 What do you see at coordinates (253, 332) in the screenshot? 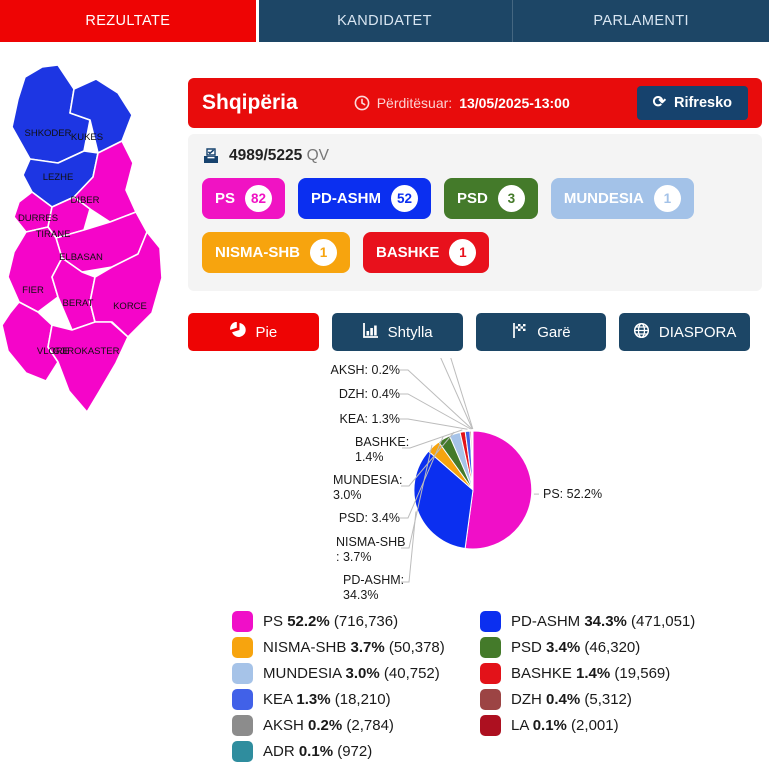
I see `view-button-pie: Pie` at bounding box center [253, 332].